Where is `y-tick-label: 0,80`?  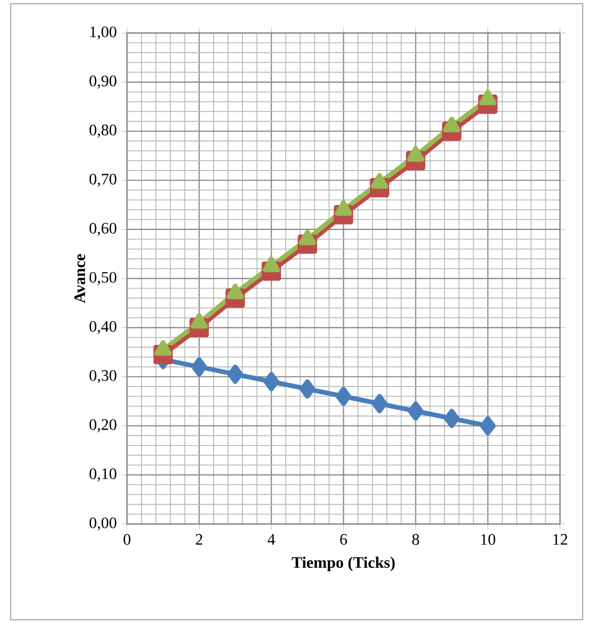
y-tick-label: 0,80 is located at coordinates (103, 131).